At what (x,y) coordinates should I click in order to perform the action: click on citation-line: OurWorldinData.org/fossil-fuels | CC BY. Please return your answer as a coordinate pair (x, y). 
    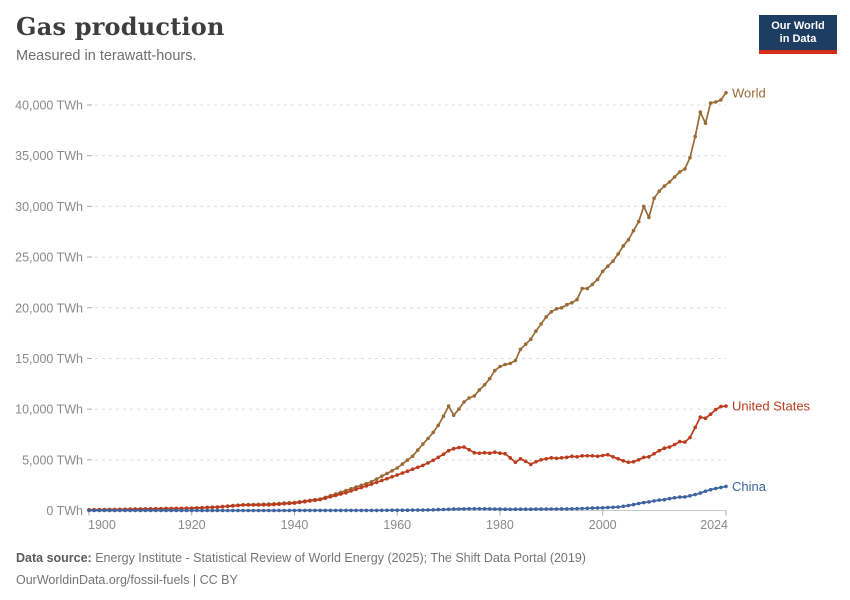
    Looking at the image, I should click on (127, 580).